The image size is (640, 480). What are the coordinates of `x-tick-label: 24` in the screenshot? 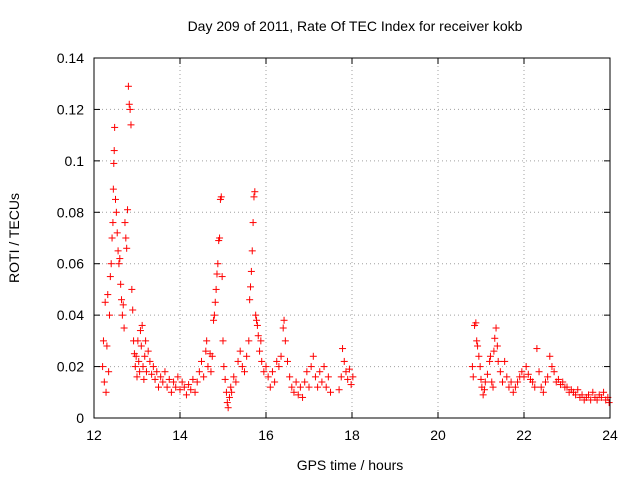 It's located at (610, 435).